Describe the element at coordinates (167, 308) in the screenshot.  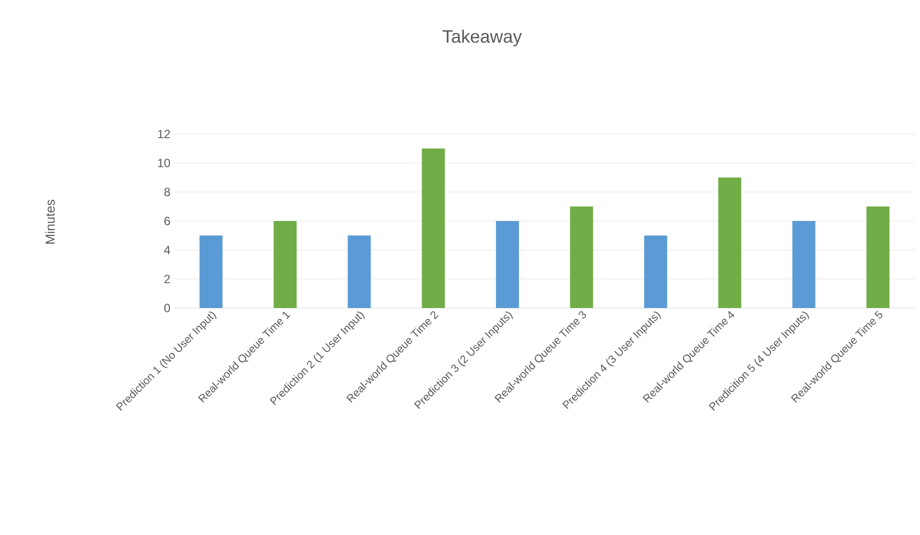
I see `y-tick-label: 0` at that location.